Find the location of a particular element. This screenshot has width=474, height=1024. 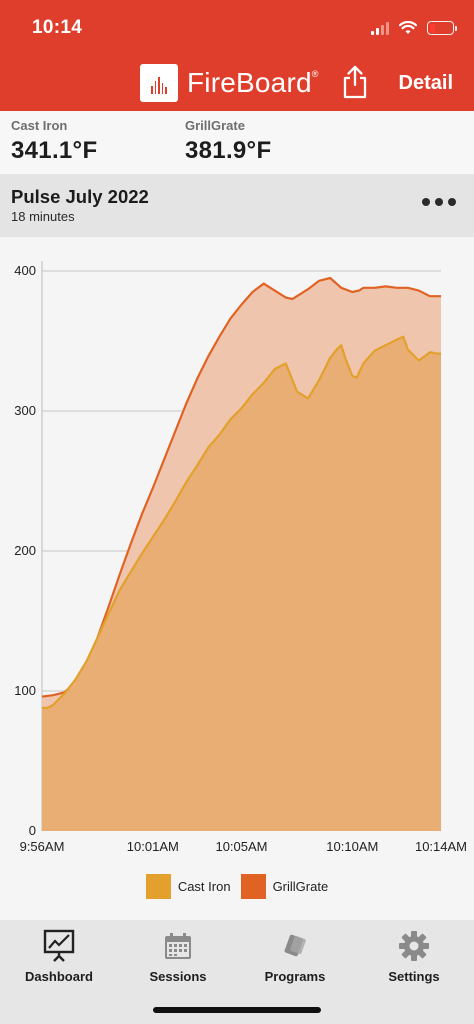

legend-item-grillgrate: GrillGrate is located at coordinates (284, 886).